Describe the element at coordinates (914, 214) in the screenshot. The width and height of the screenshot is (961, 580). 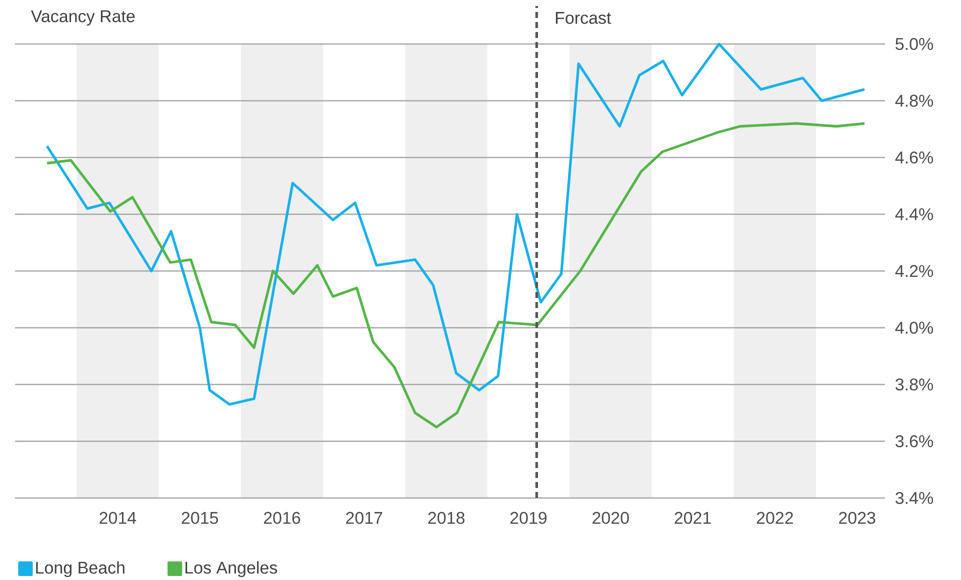
I see `y-tick-label: 4.4%` at that location.